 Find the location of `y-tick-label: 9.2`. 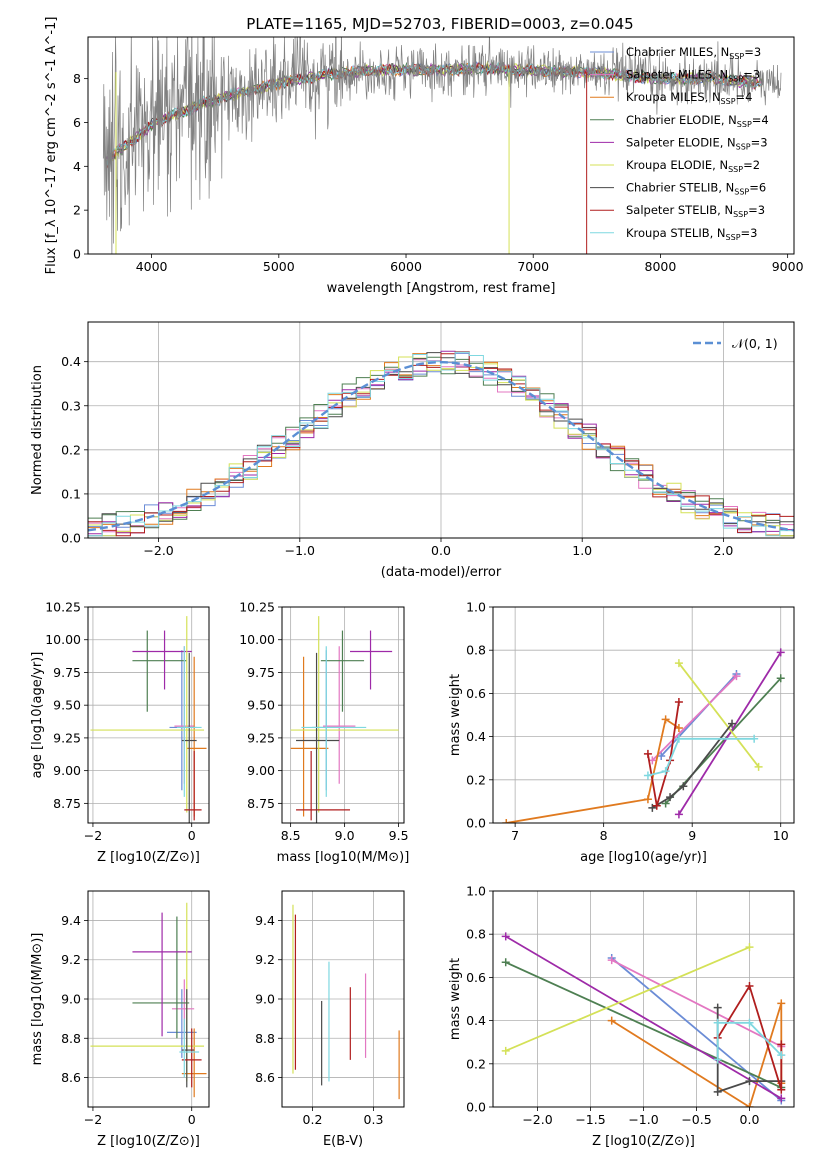

y-tick-label: 9.2 is located at coordinates (265, 959).